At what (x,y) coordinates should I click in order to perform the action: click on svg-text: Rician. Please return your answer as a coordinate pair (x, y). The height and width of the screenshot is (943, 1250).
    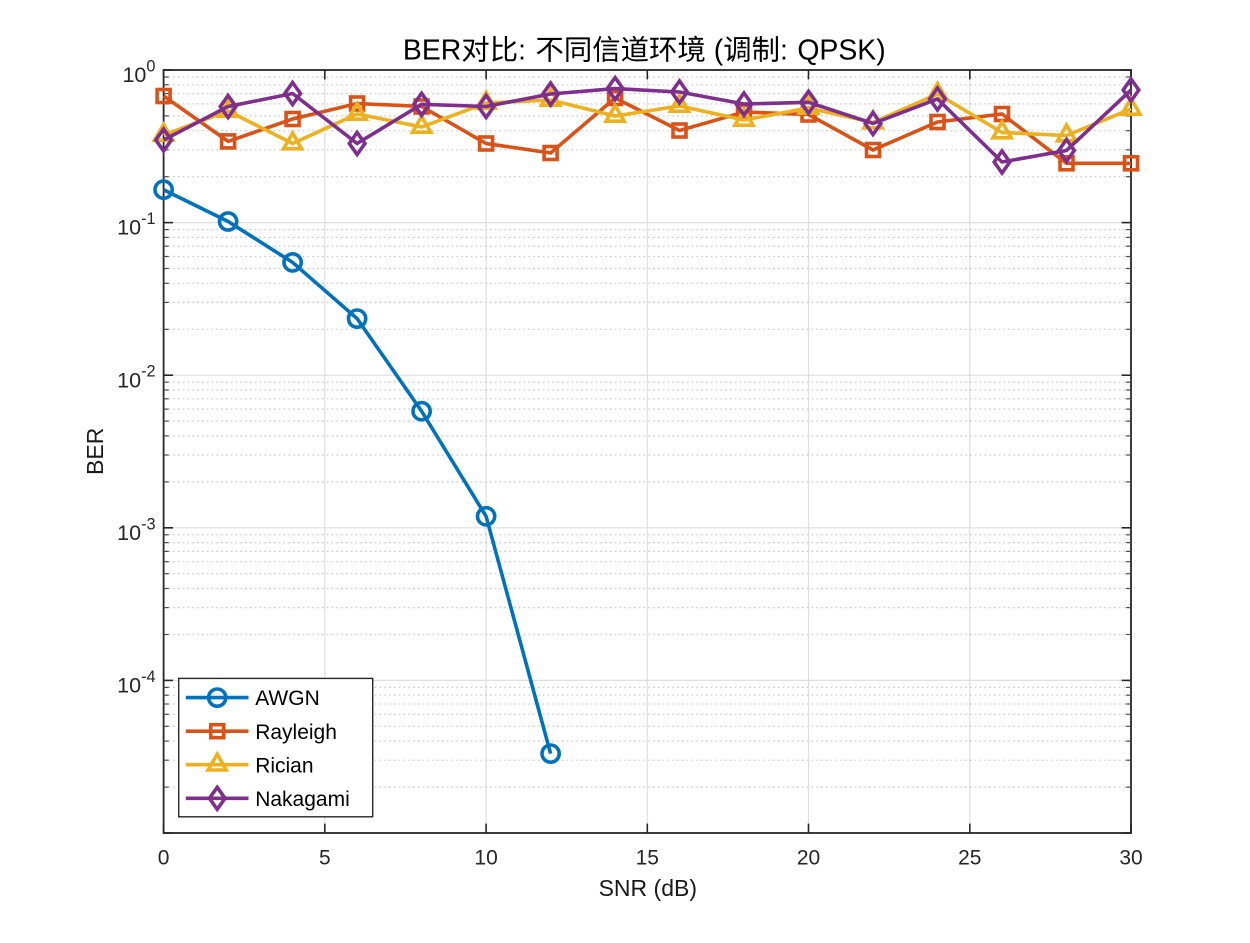
    Looking at the image, I should click on (284, 765).